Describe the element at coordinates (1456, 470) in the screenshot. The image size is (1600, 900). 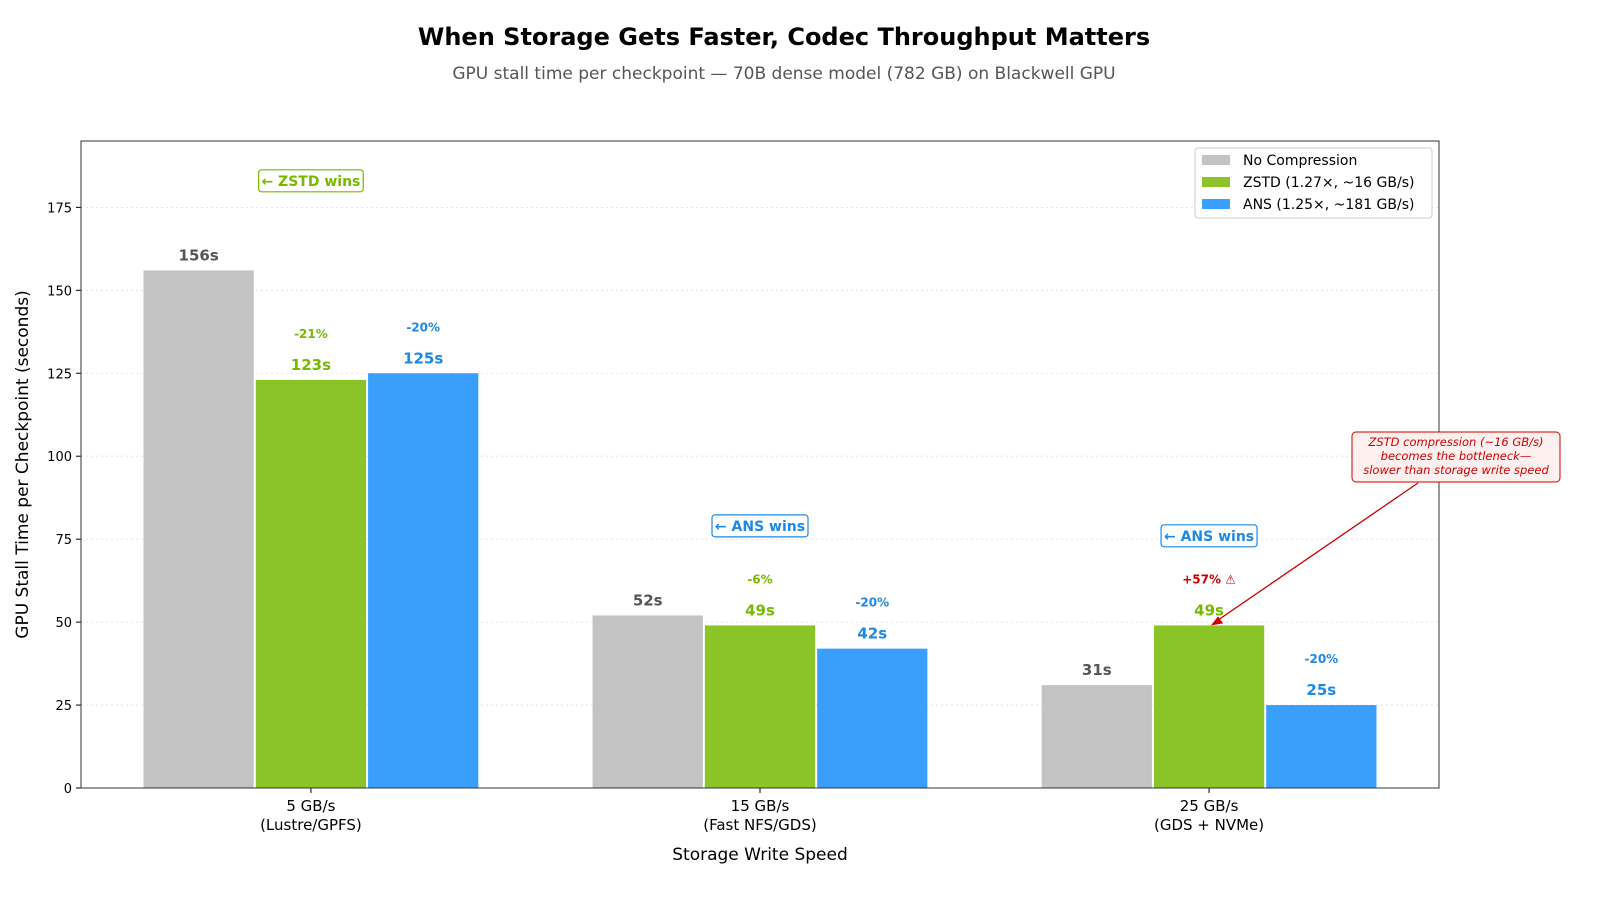
I see `annotation-text: slower than storage write speed` at that location.